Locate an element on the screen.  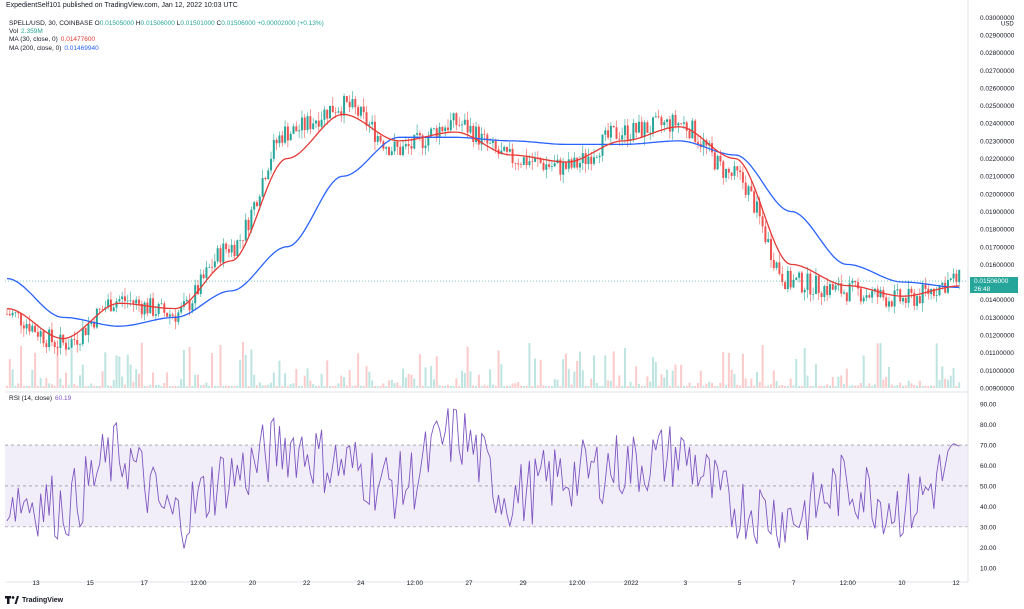
tradingview-footer: TradingView is located at coordinates (34, 600).